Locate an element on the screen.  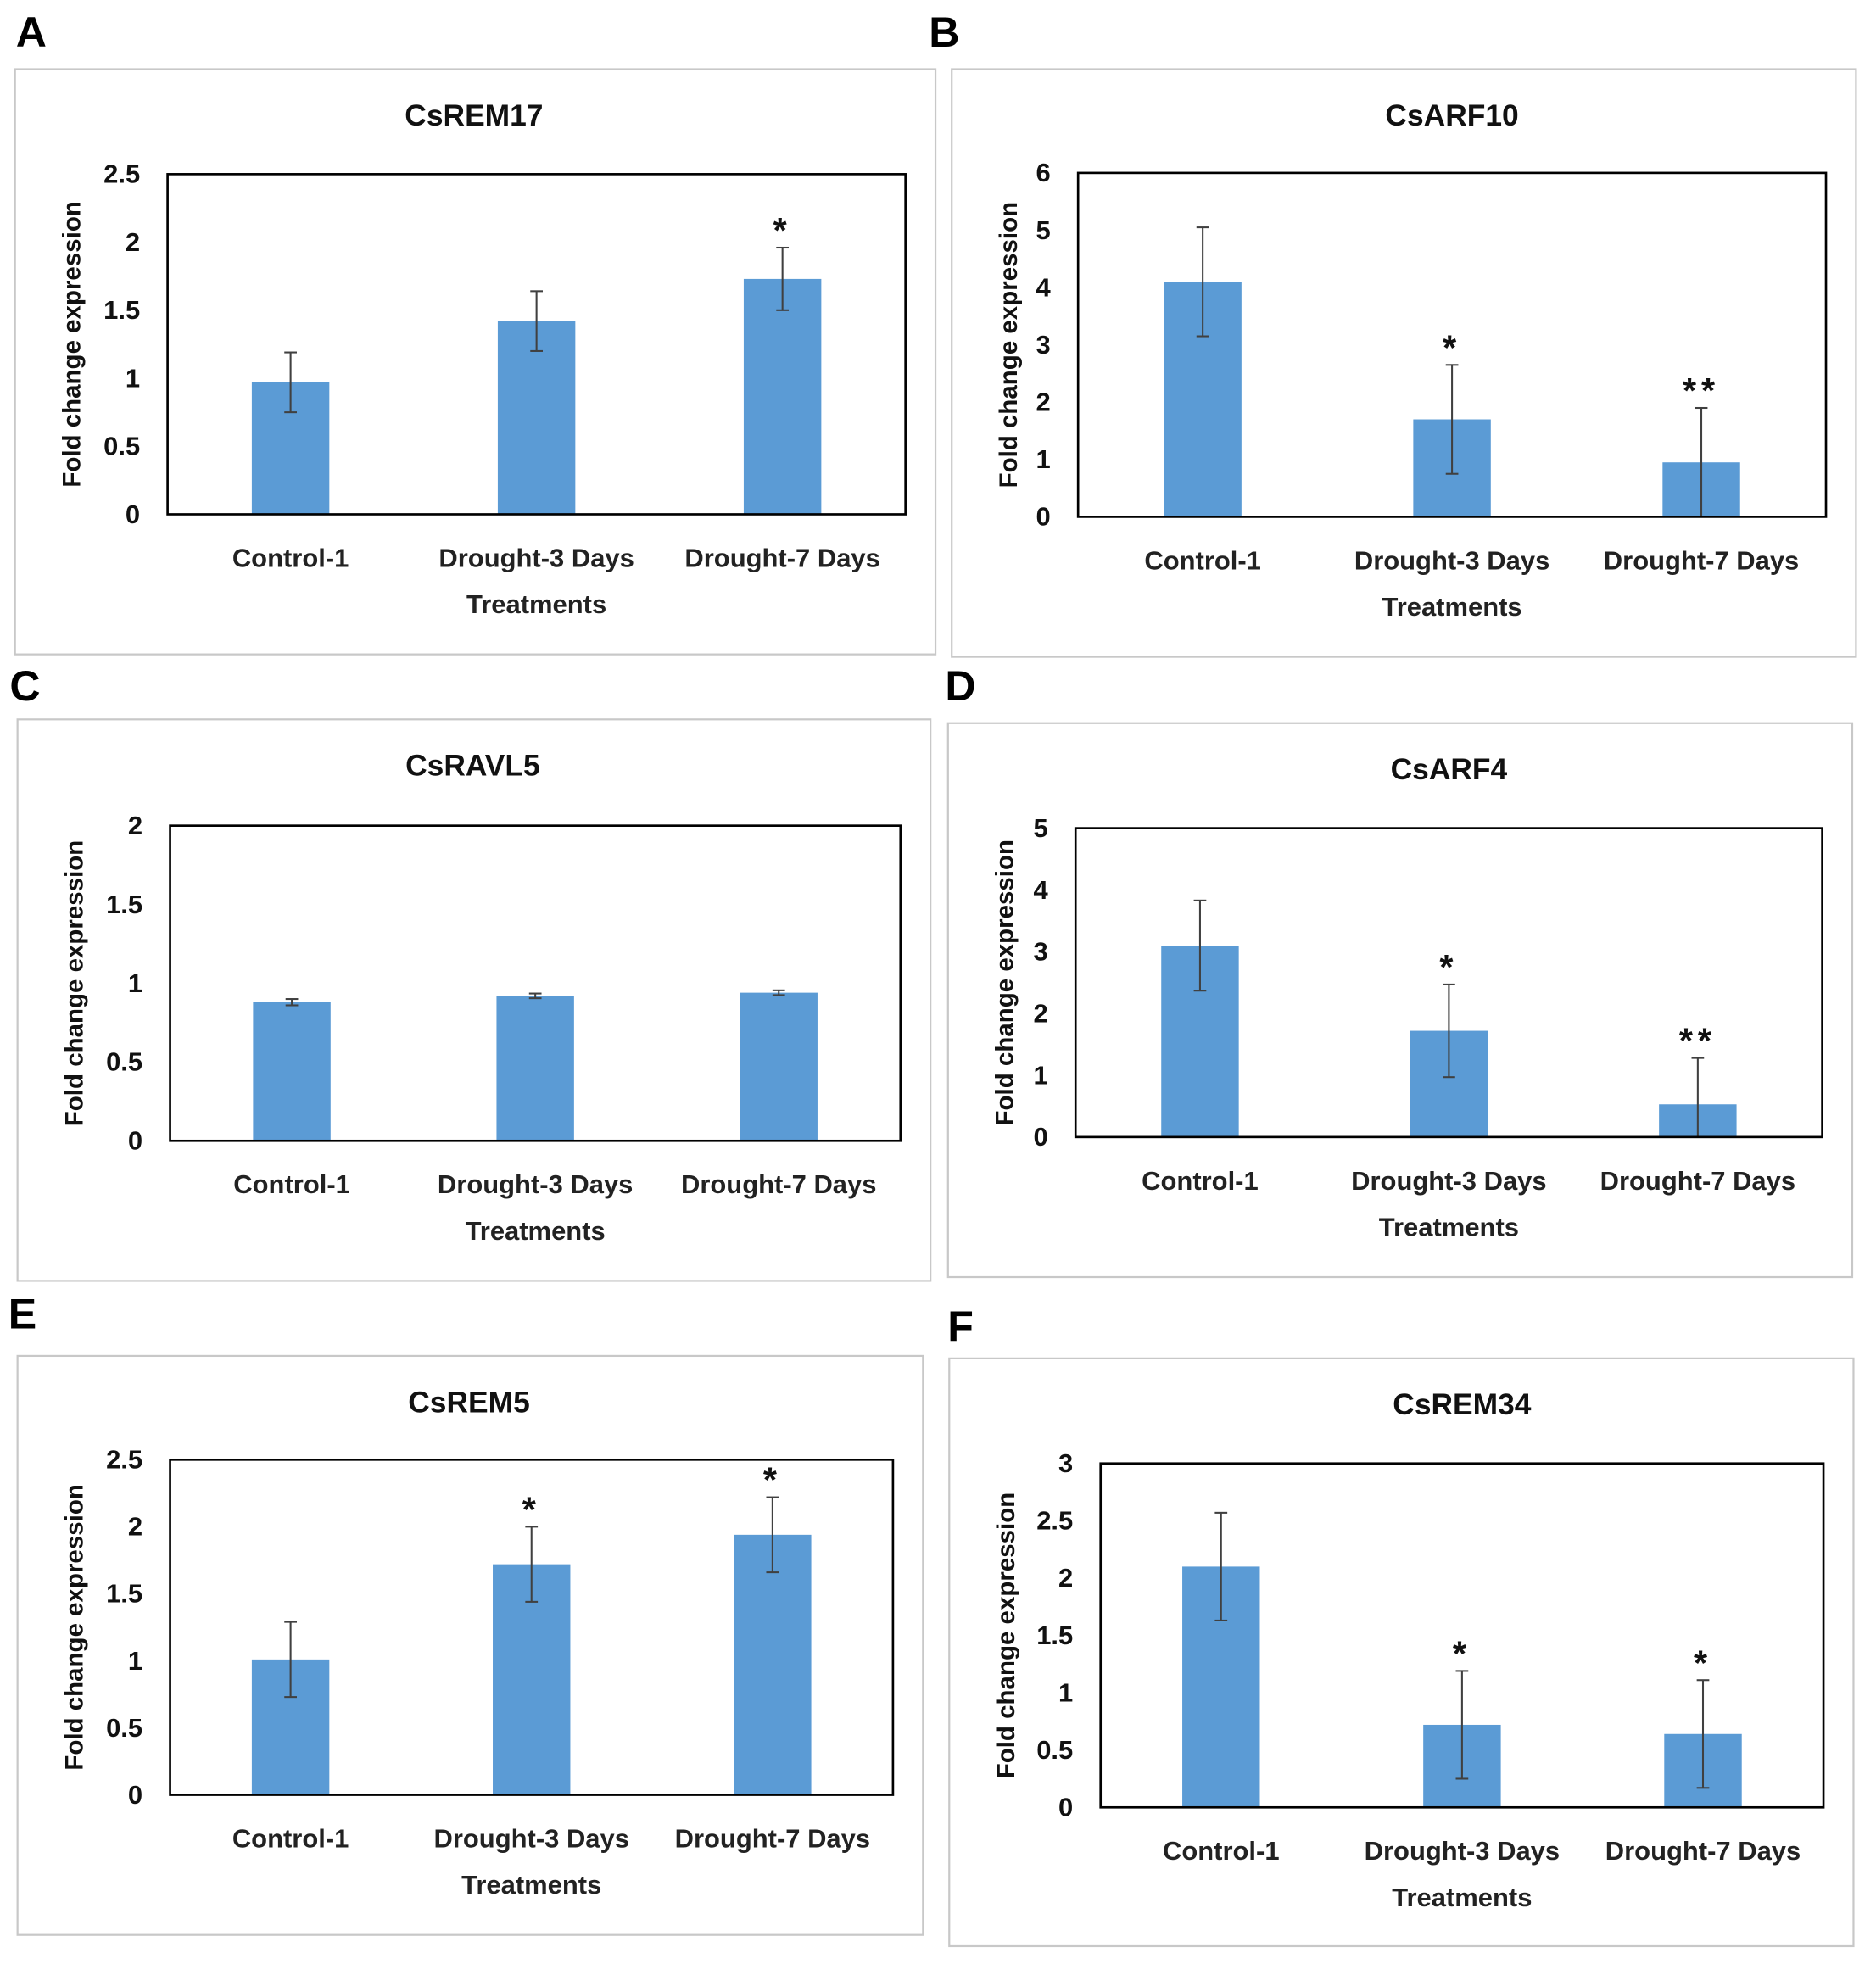
significance-marker: ** is located at coordinates (1701, 390).